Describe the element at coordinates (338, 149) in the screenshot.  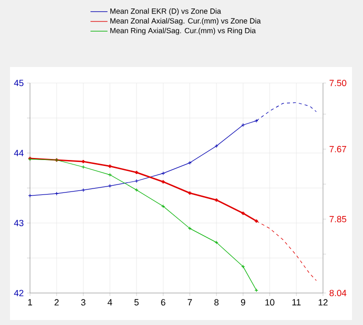
I see `y2-tick-label: 7.67` at that location.